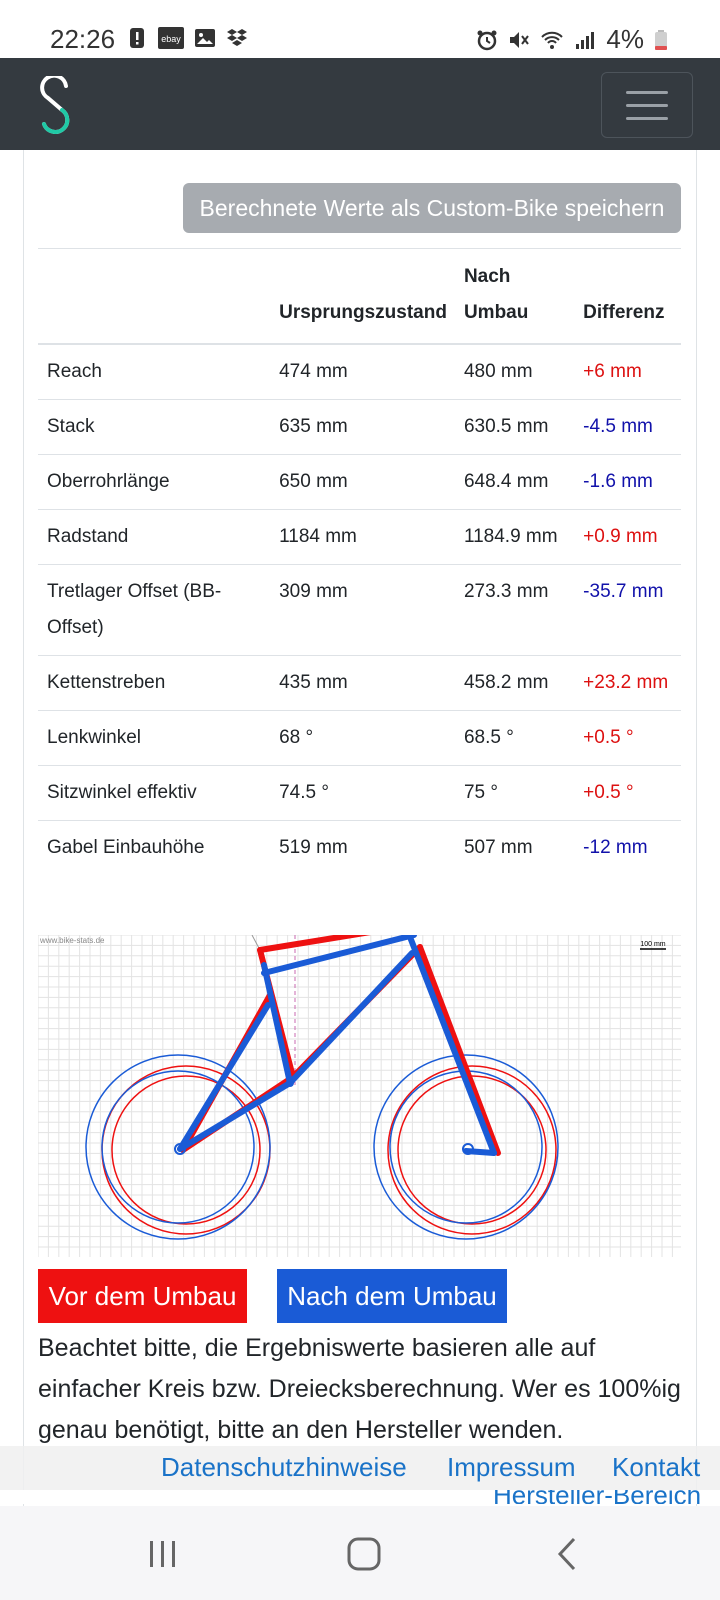 This screenshot has height=1600, width=720. I want to click on table-cell-before: 309 mm, so click(362, 610).